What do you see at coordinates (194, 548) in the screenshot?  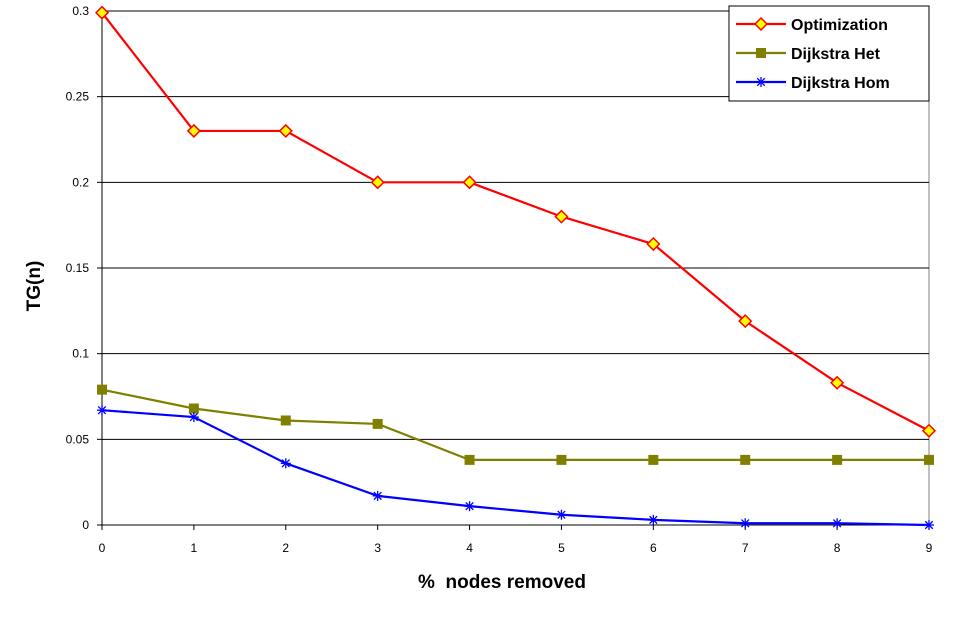 I see `x-tick-label: 1` at bounding box center [194, 548].